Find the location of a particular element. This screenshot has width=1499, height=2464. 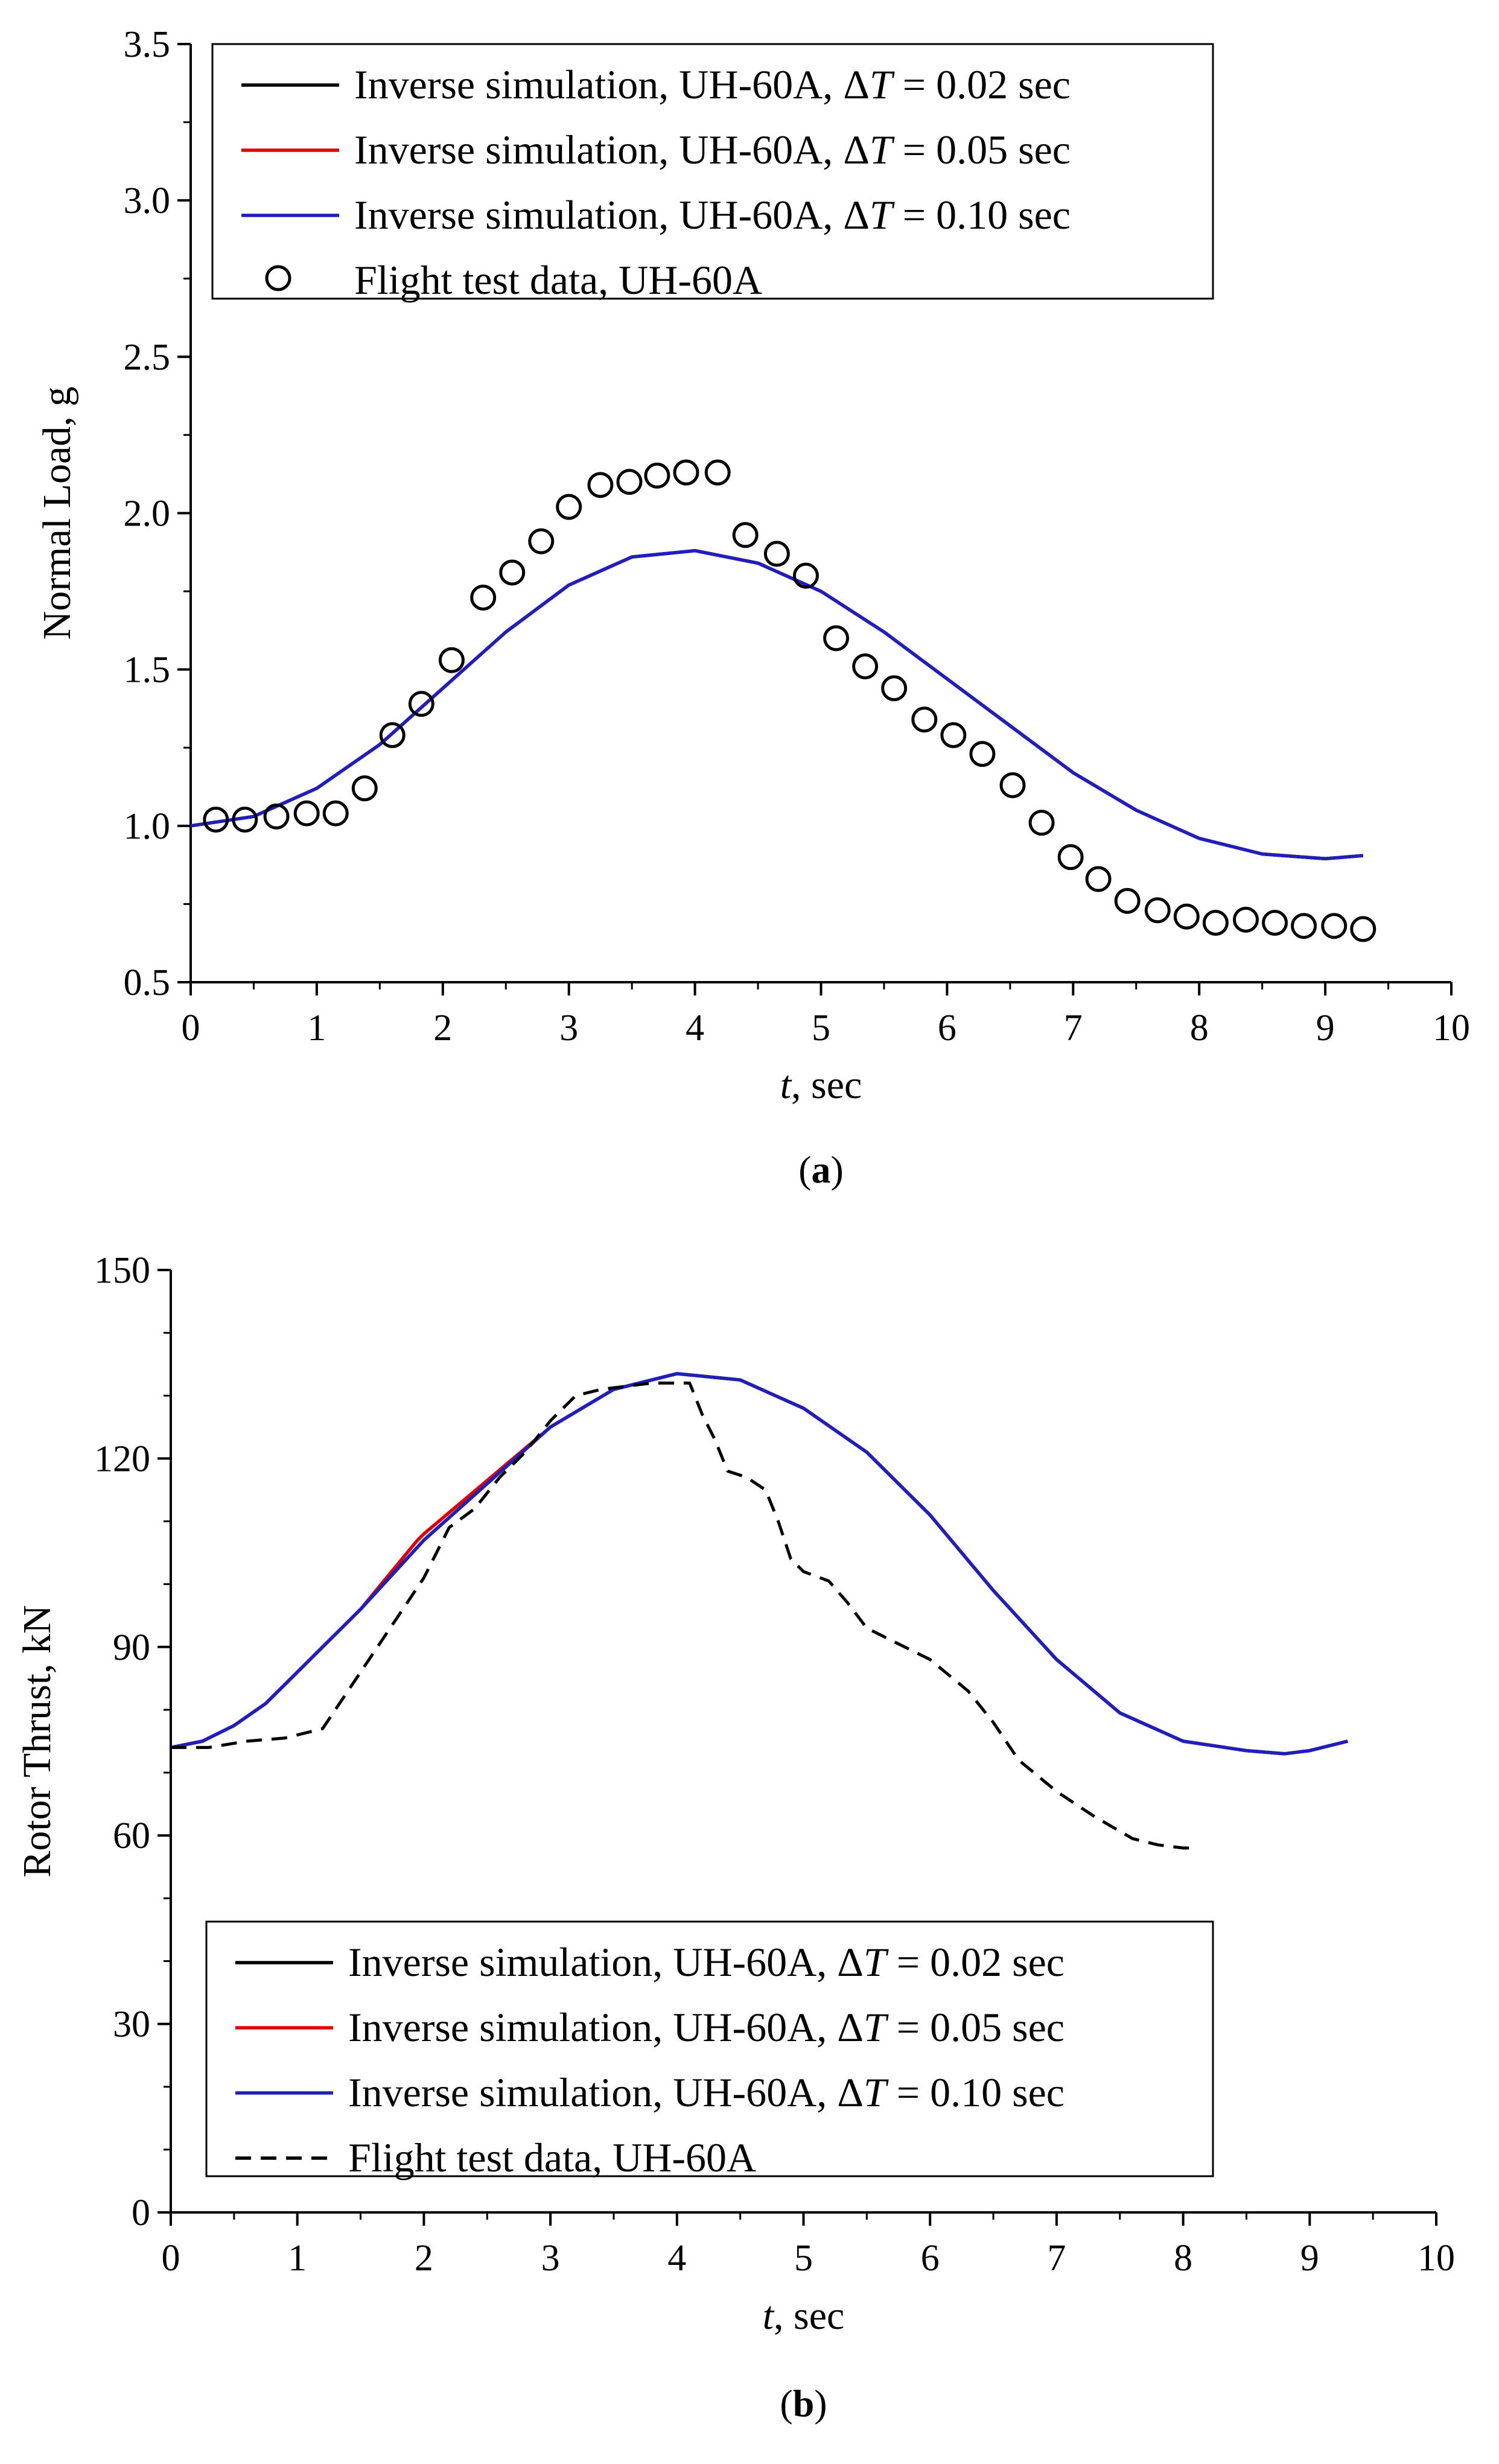

panel-label: (a) is located at coordinates (821, 1170).